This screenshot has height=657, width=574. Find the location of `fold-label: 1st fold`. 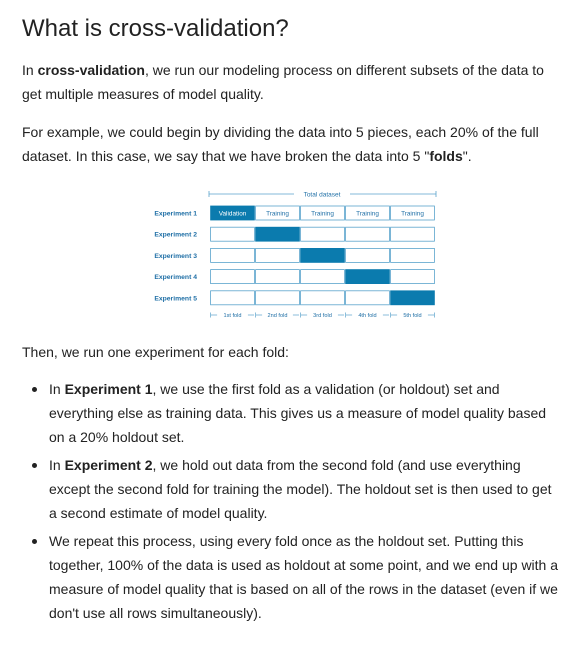

fold-label: 1st fold is located at coordinates (232, 316).